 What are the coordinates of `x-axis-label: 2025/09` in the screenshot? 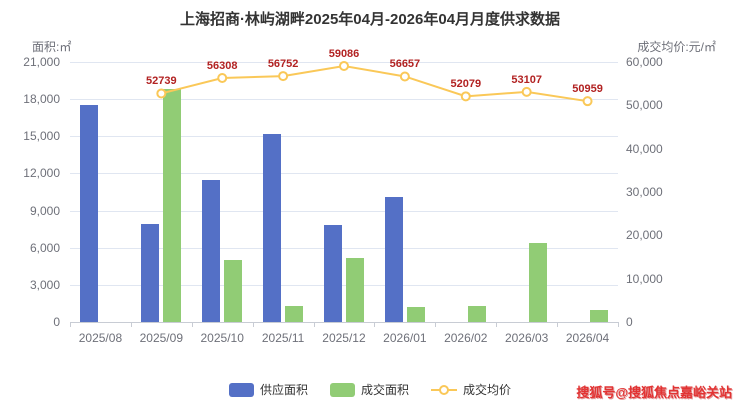 It's located at (161, 338).